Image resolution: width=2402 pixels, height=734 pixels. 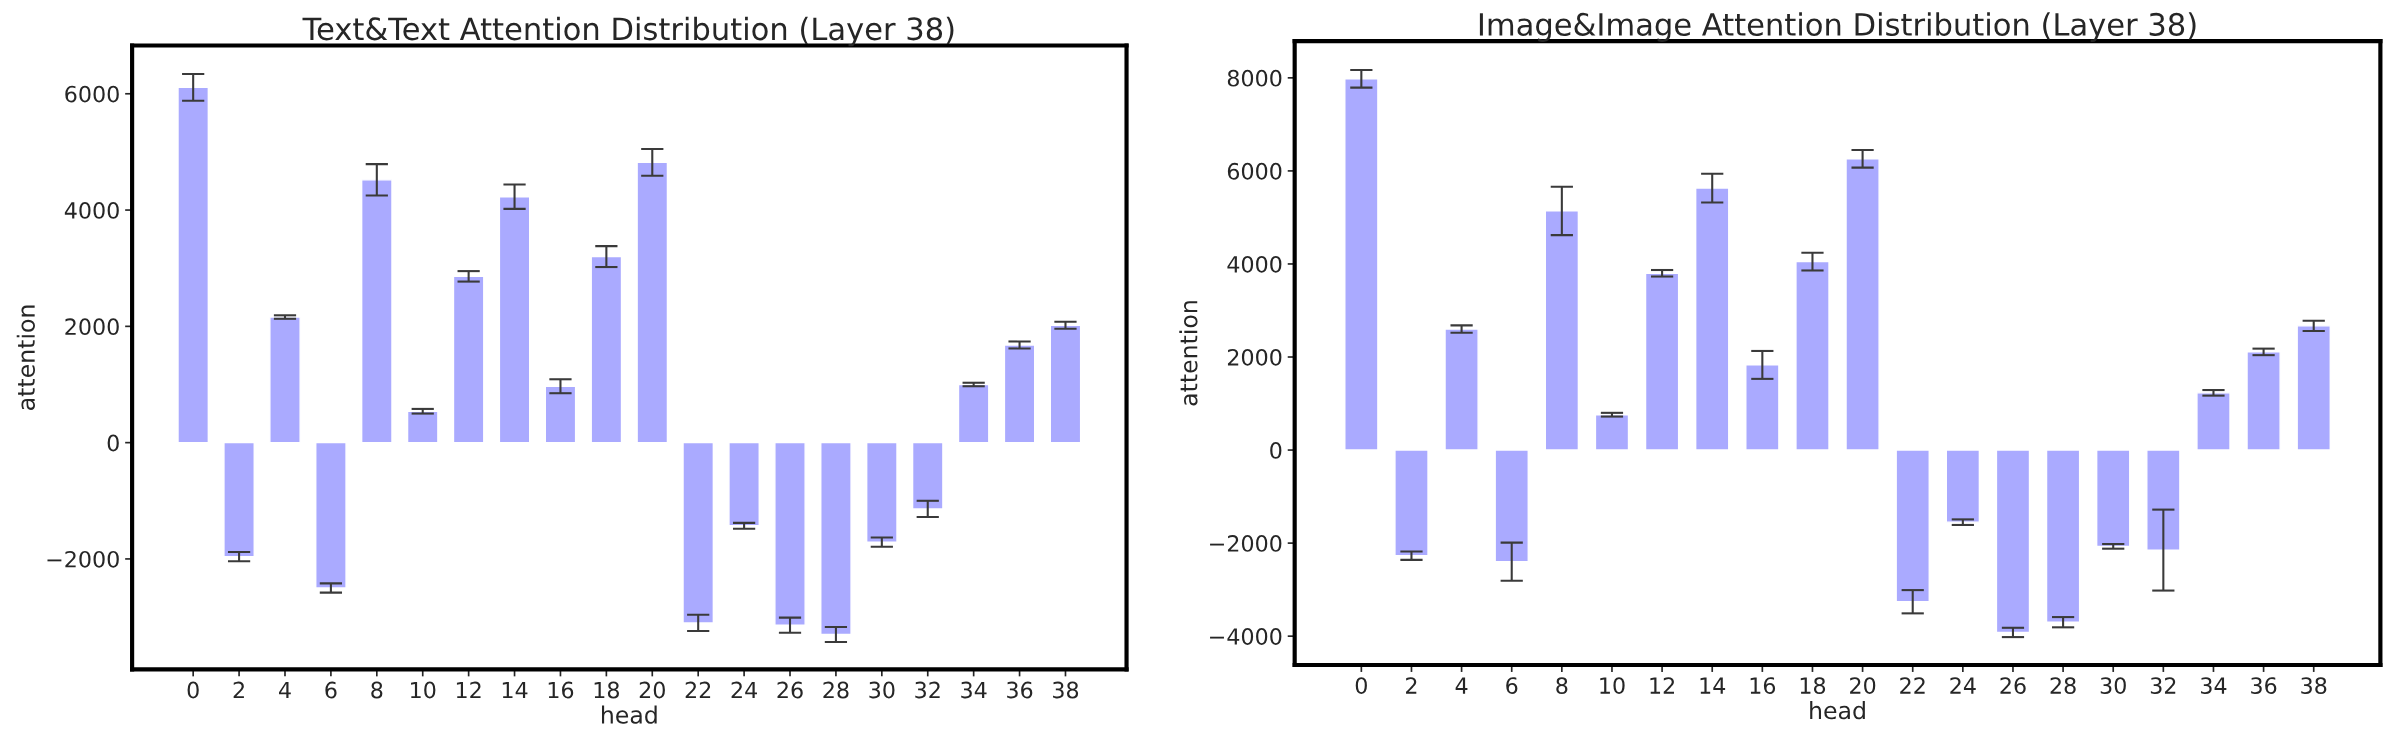 What do you see at coordinates (1246, 636) in the screenshot?
I see `y-tick-label: −4000` at bounding box center [1246, 636].